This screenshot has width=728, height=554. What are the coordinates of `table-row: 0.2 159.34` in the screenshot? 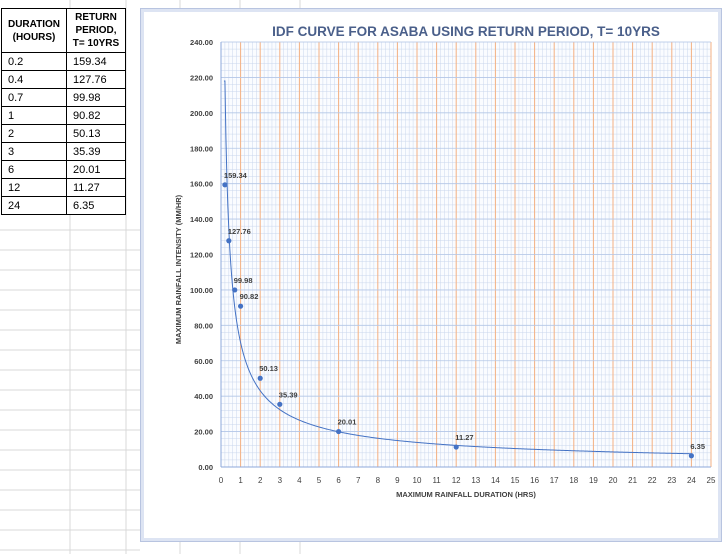 It's located at (63, 61).